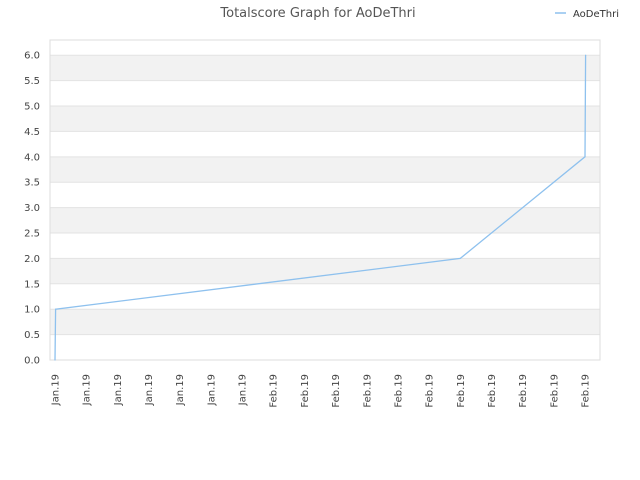  Describe the element at coordinates (32, 284) in the screenshot. I see `y-tick-label: 1.5` at that location.